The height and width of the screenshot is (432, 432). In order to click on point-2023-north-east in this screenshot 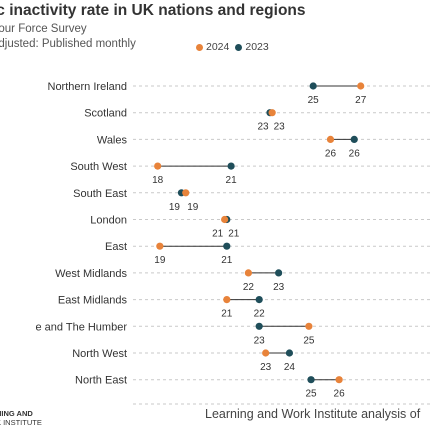, I will do `click(311, 380)`.